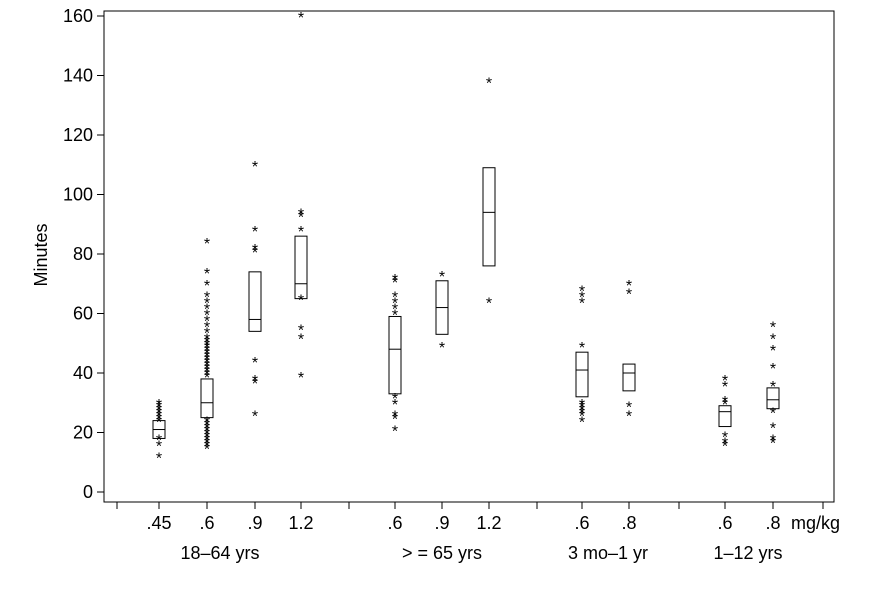 This screenshot has height=602, width=890. I want to click on x-unit-label: mg/kg, so click(815, 523).